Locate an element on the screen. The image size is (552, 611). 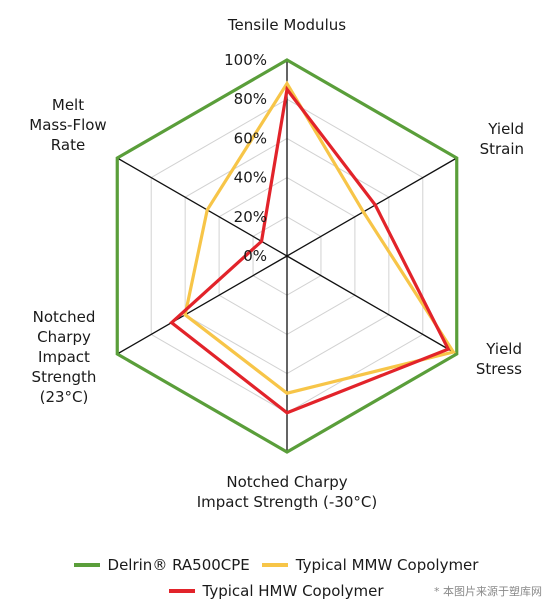
legend-row-2: Typical HMW Copolymer is located at coordinates (276, 591).